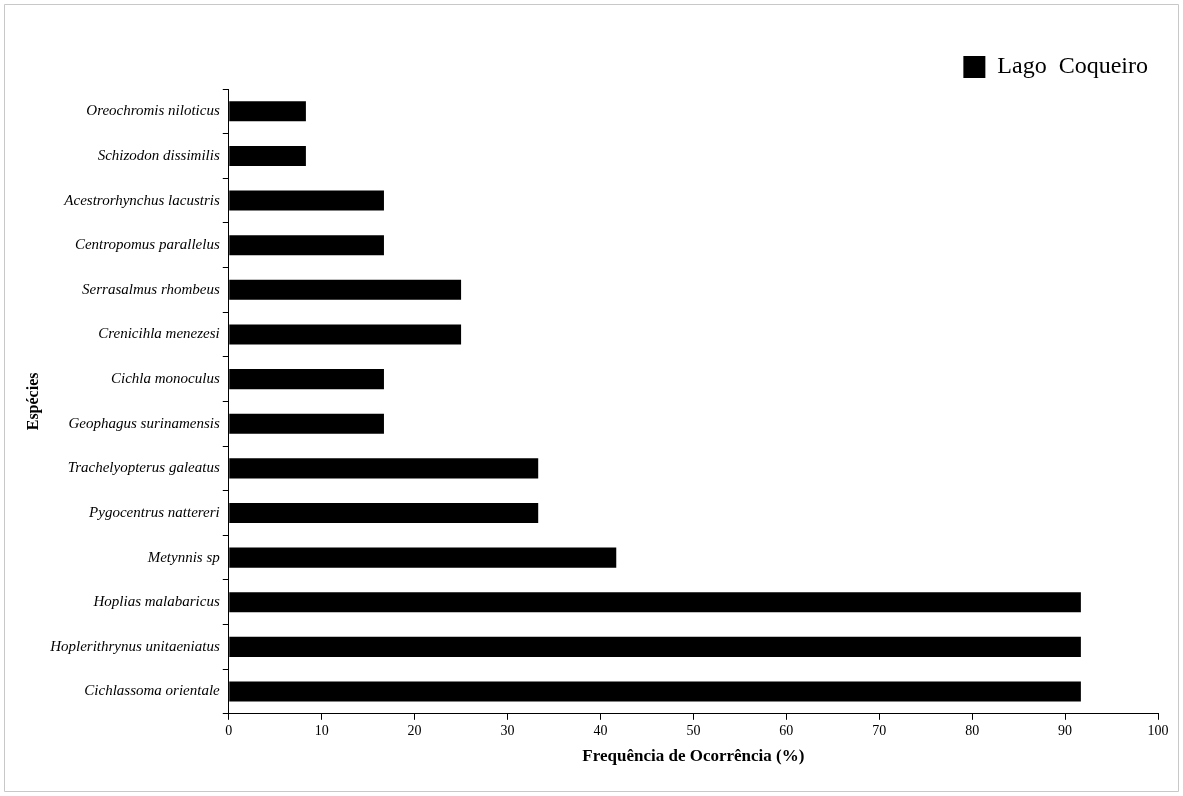  Describe the element at coordinates (153, 110) in the screenshot. I see `y-tick-label: Oreochromis niloticus` at that location.